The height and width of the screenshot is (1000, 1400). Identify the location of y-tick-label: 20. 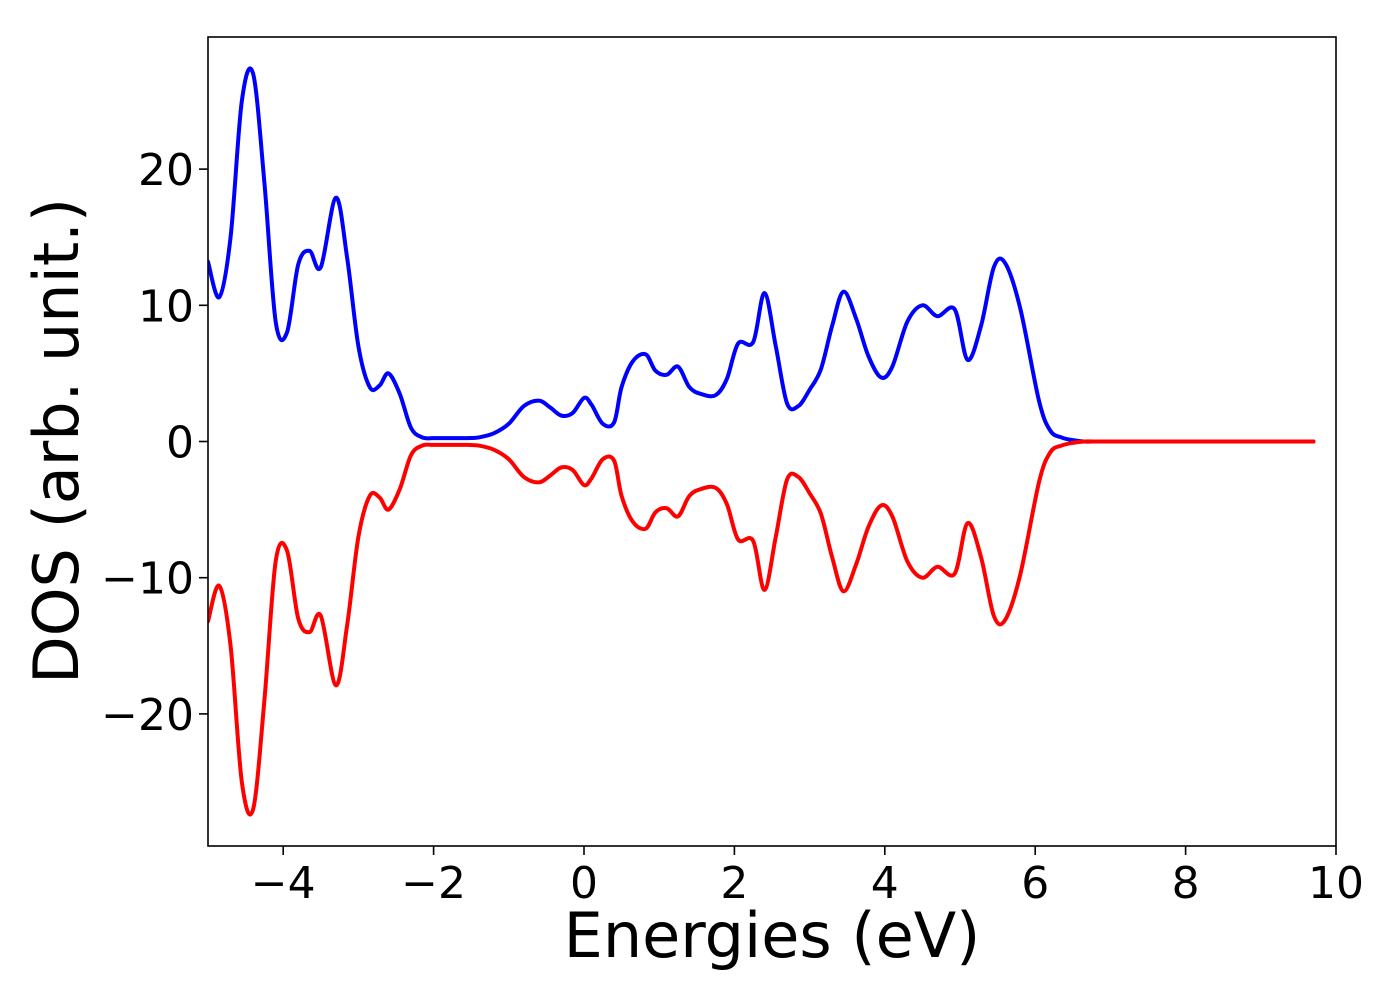
(166, 170).